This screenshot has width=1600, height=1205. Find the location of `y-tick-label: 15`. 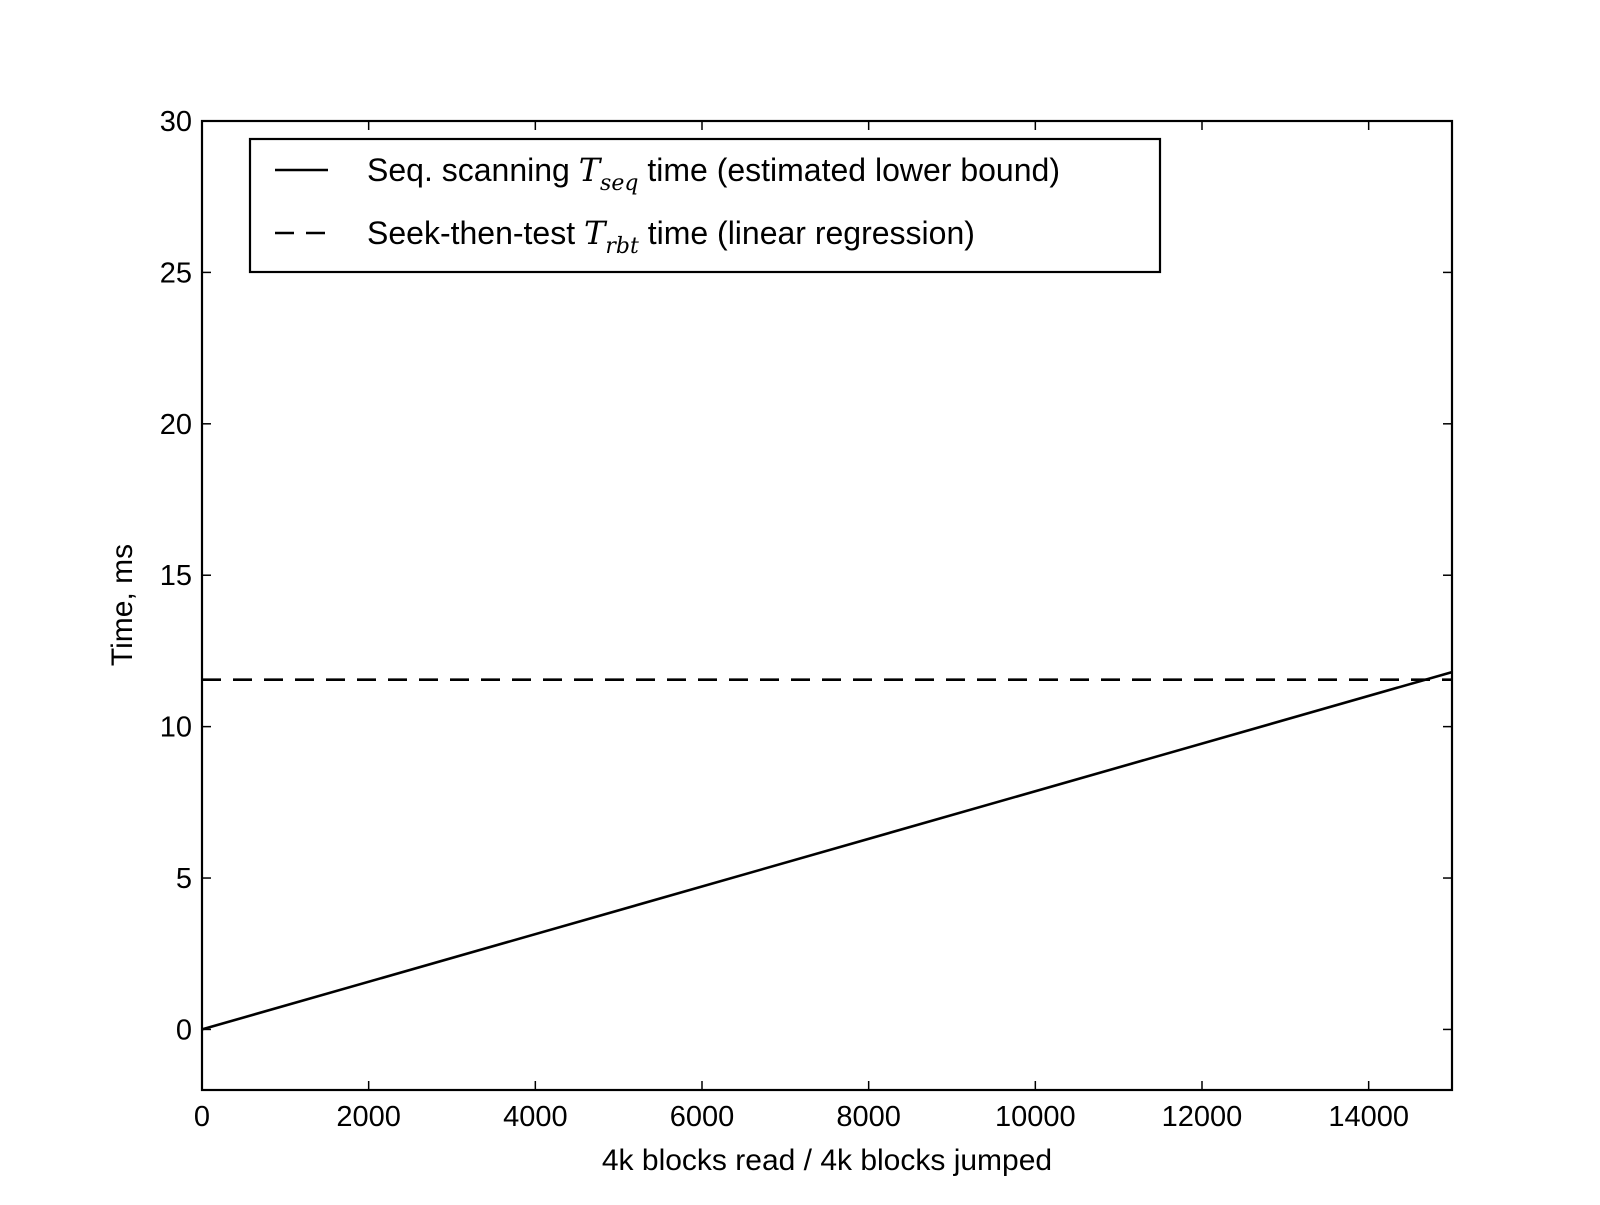

y-tick-label: 15 is located at coordinates (176, 576).